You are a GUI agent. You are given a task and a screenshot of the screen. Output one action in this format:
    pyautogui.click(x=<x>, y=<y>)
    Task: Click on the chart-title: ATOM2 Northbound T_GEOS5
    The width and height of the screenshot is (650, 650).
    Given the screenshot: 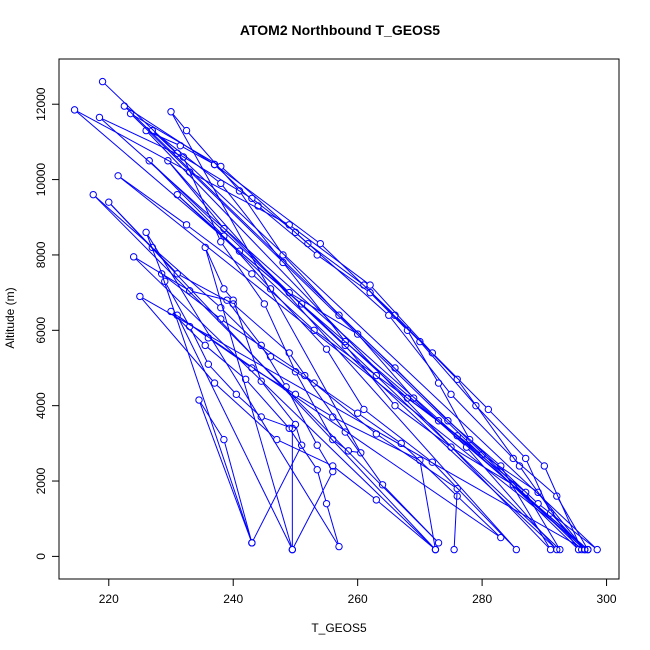 What is the action you would take?
    pyautogui.click(x=340, y=30)
    